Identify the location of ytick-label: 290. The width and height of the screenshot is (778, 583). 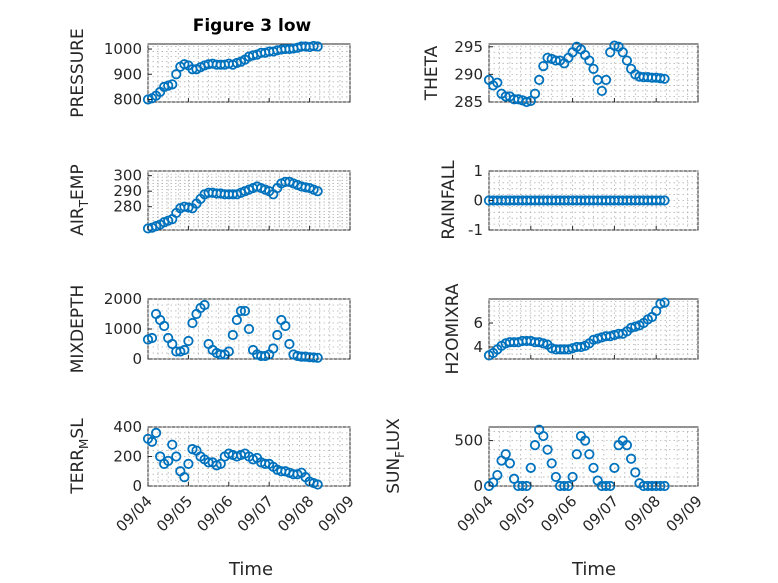
(468, 74).